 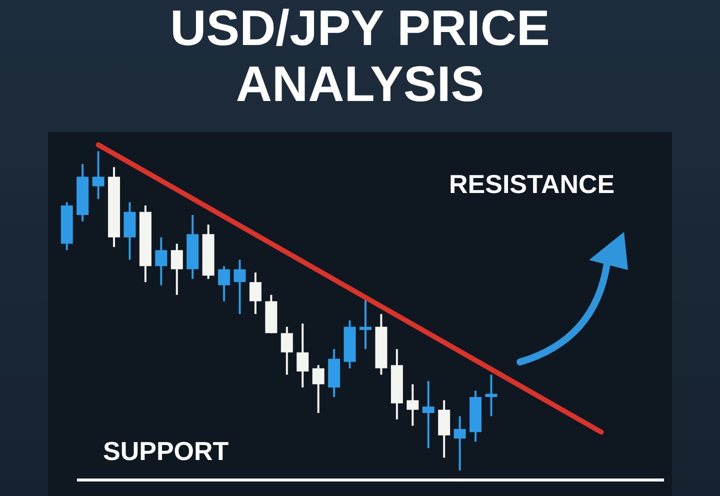 What do you see at coordinates (166, 451) in the screenshot?
I see `ref-line-label: SUPPORT` at bounding box center [166, 451].